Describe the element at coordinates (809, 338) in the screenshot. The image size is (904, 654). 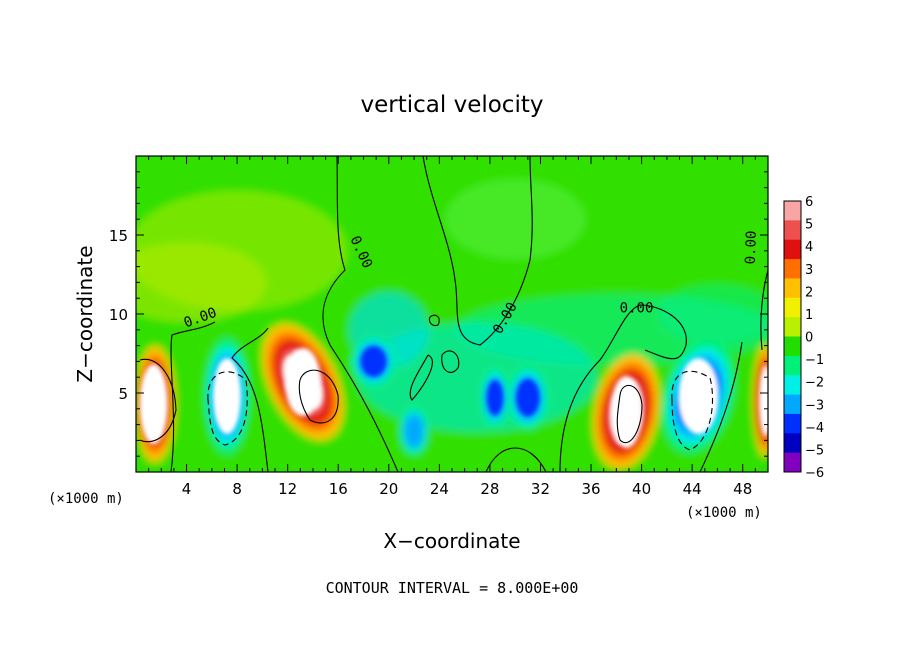
I see `colorbar-label: 0` at that location.